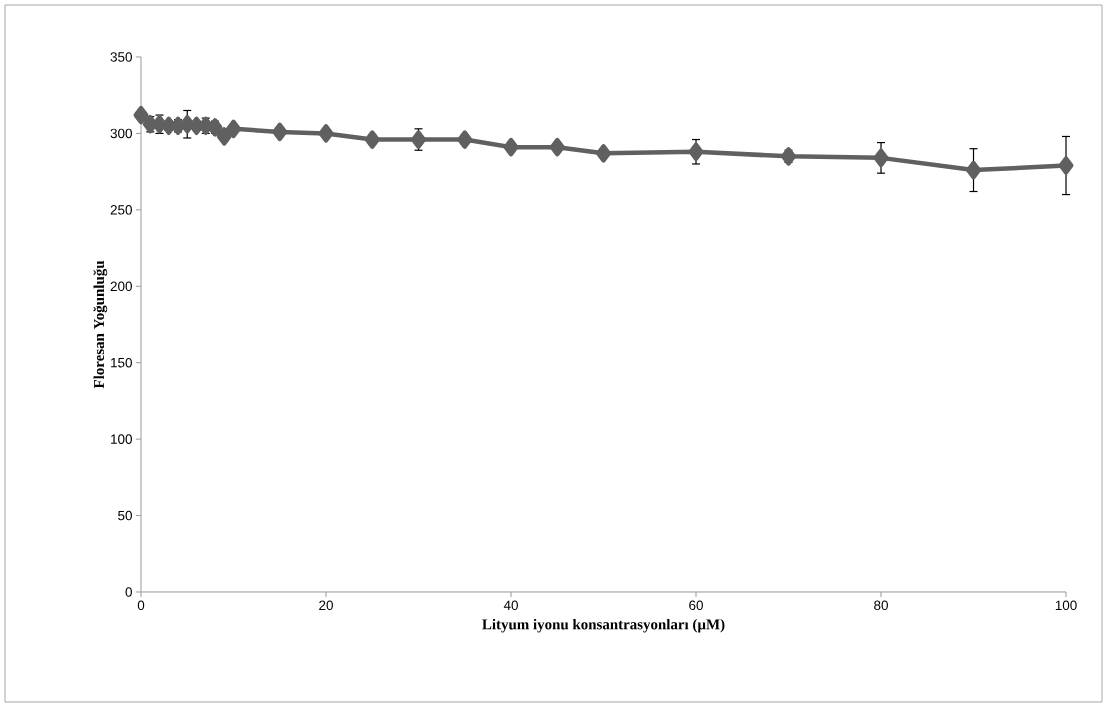  Describe the element at coordinates (1066, 605) in the screenshot. I see `x-tick-label: 100` at that location.